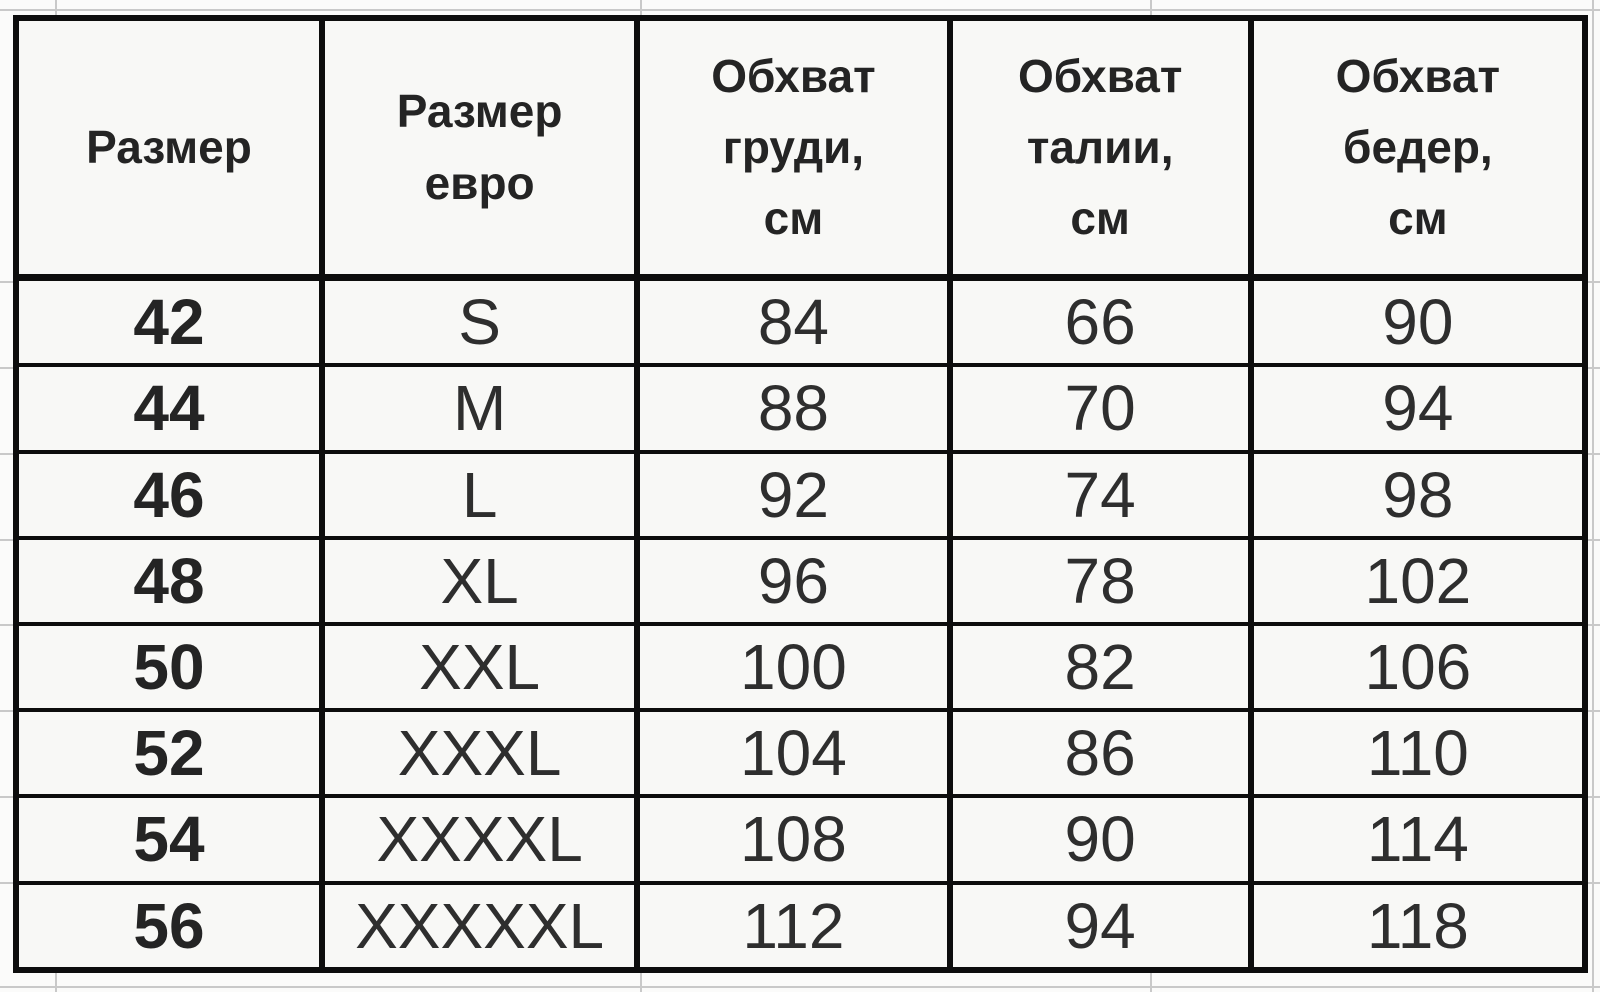  Describe the element at coordinates (793, 321) in the screenshot. I see `table-cell: 84` at that location.